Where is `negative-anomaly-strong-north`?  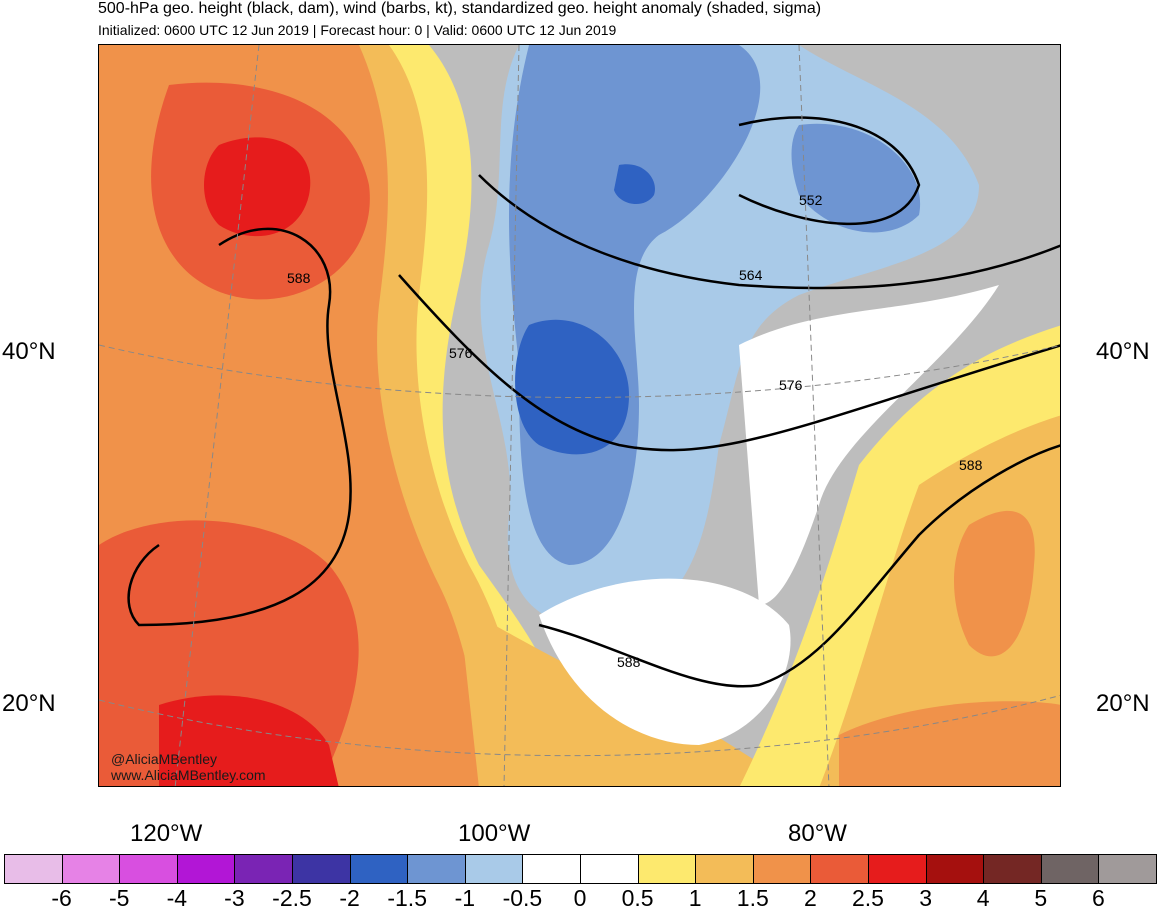
negative-anomaly-strong-north is located at coordinates (634, 184).